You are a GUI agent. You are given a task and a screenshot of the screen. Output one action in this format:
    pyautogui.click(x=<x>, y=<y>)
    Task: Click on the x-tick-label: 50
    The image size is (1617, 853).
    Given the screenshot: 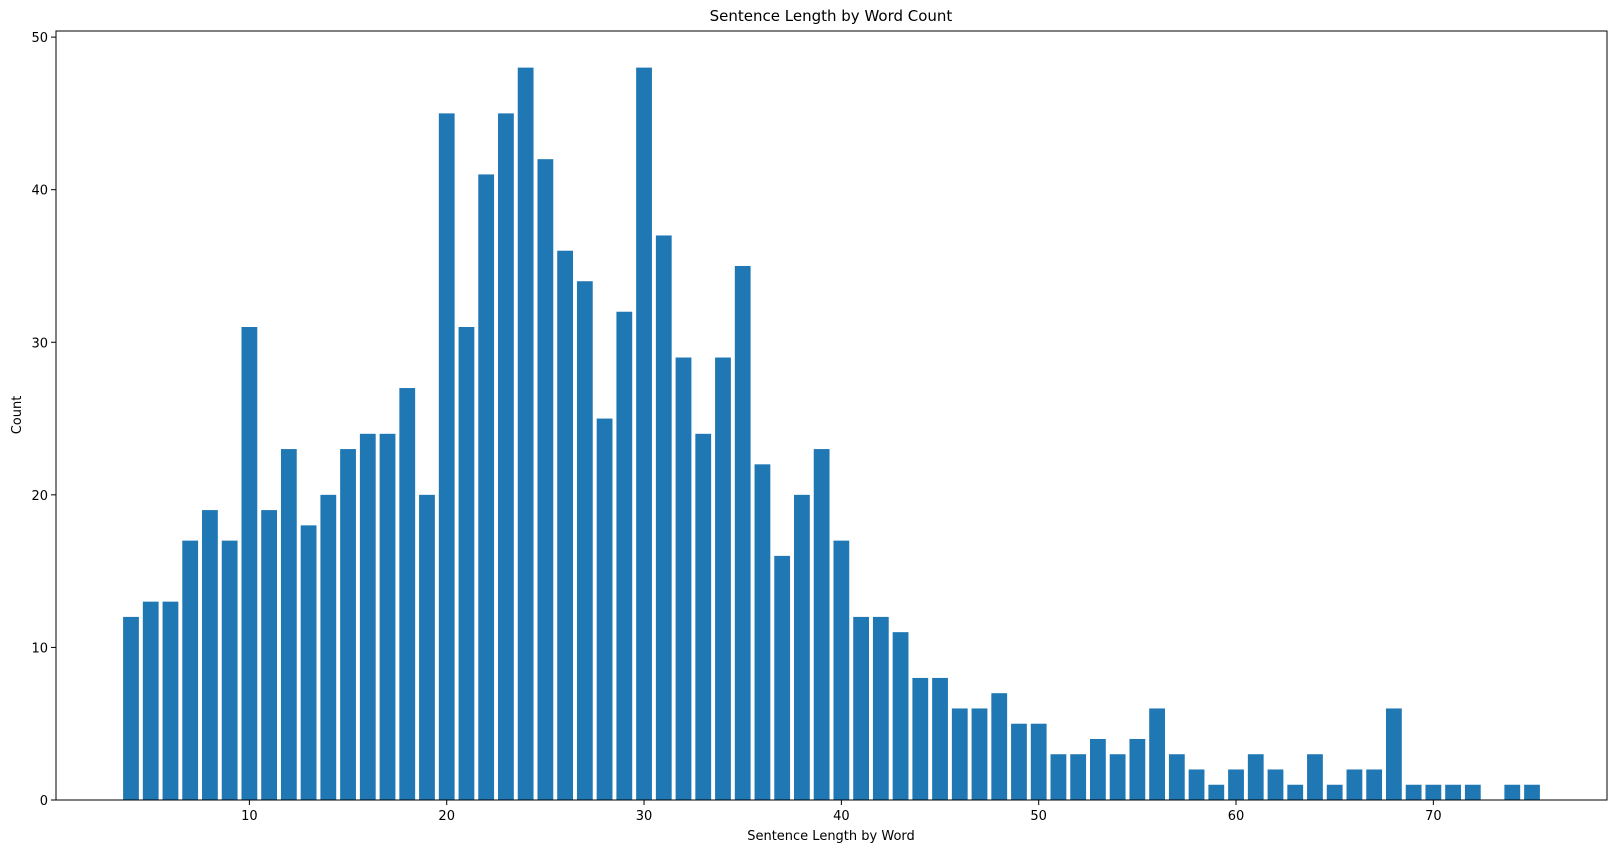 What is the action you would take?
    pyautogui.click(x=1038, y=816)
    